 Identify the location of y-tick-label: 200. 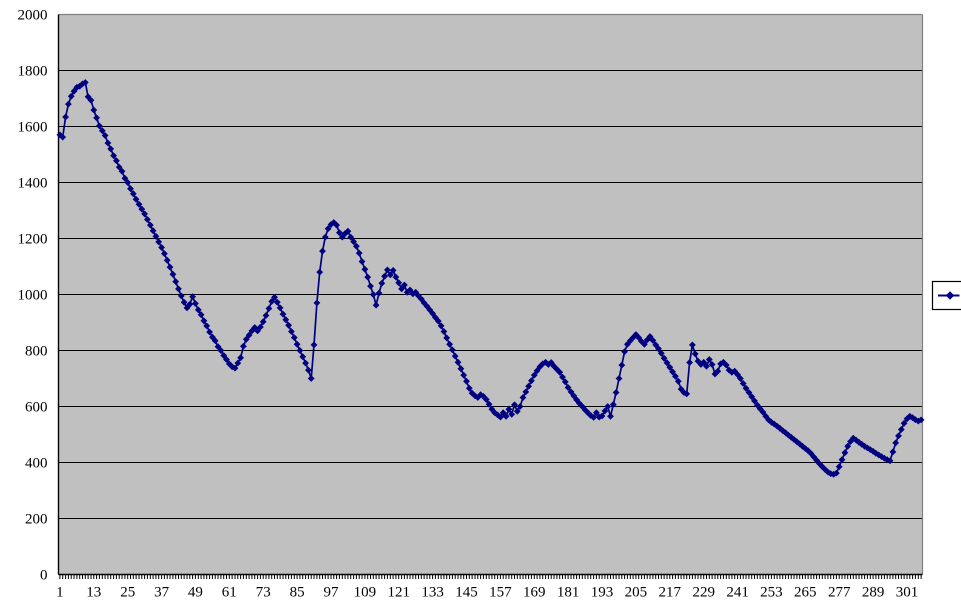
(36, 520).